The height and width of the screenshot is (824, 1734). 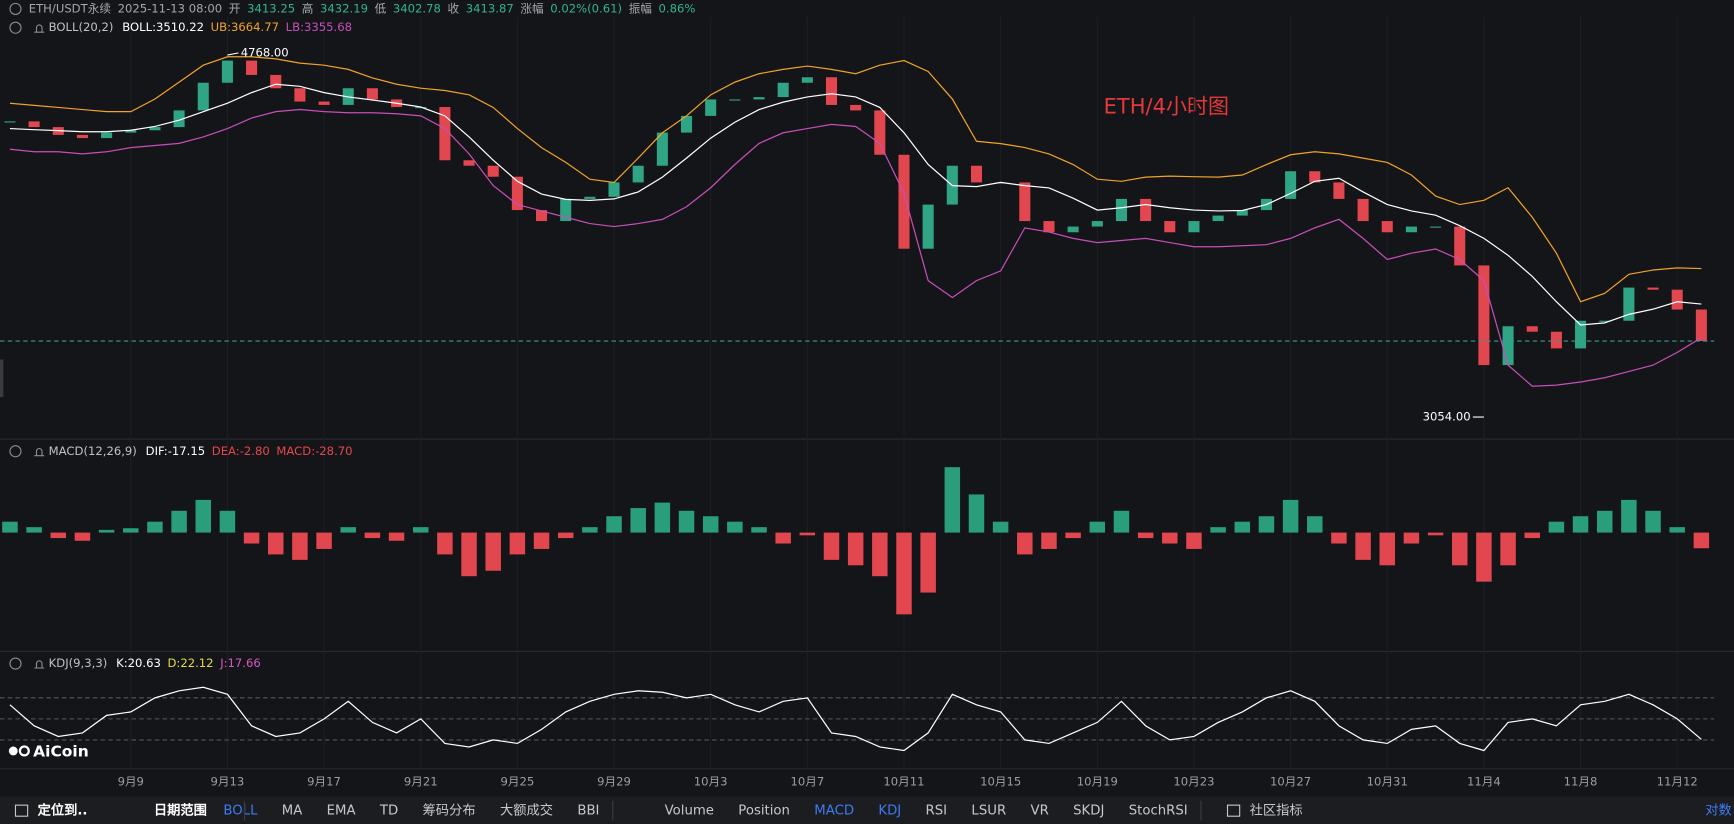 What do you see at coordinates (388, 811) in the screenshot?
I see `toolbar-item: TD` at bounding box center [388, 811].